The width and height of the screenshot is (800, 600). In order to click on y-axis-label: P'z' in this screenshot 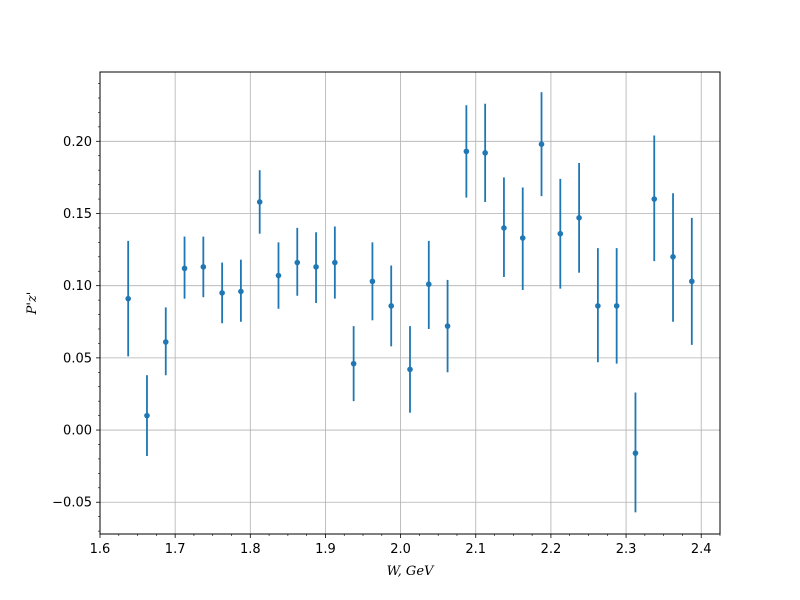, I will do `click(32, 304)`.